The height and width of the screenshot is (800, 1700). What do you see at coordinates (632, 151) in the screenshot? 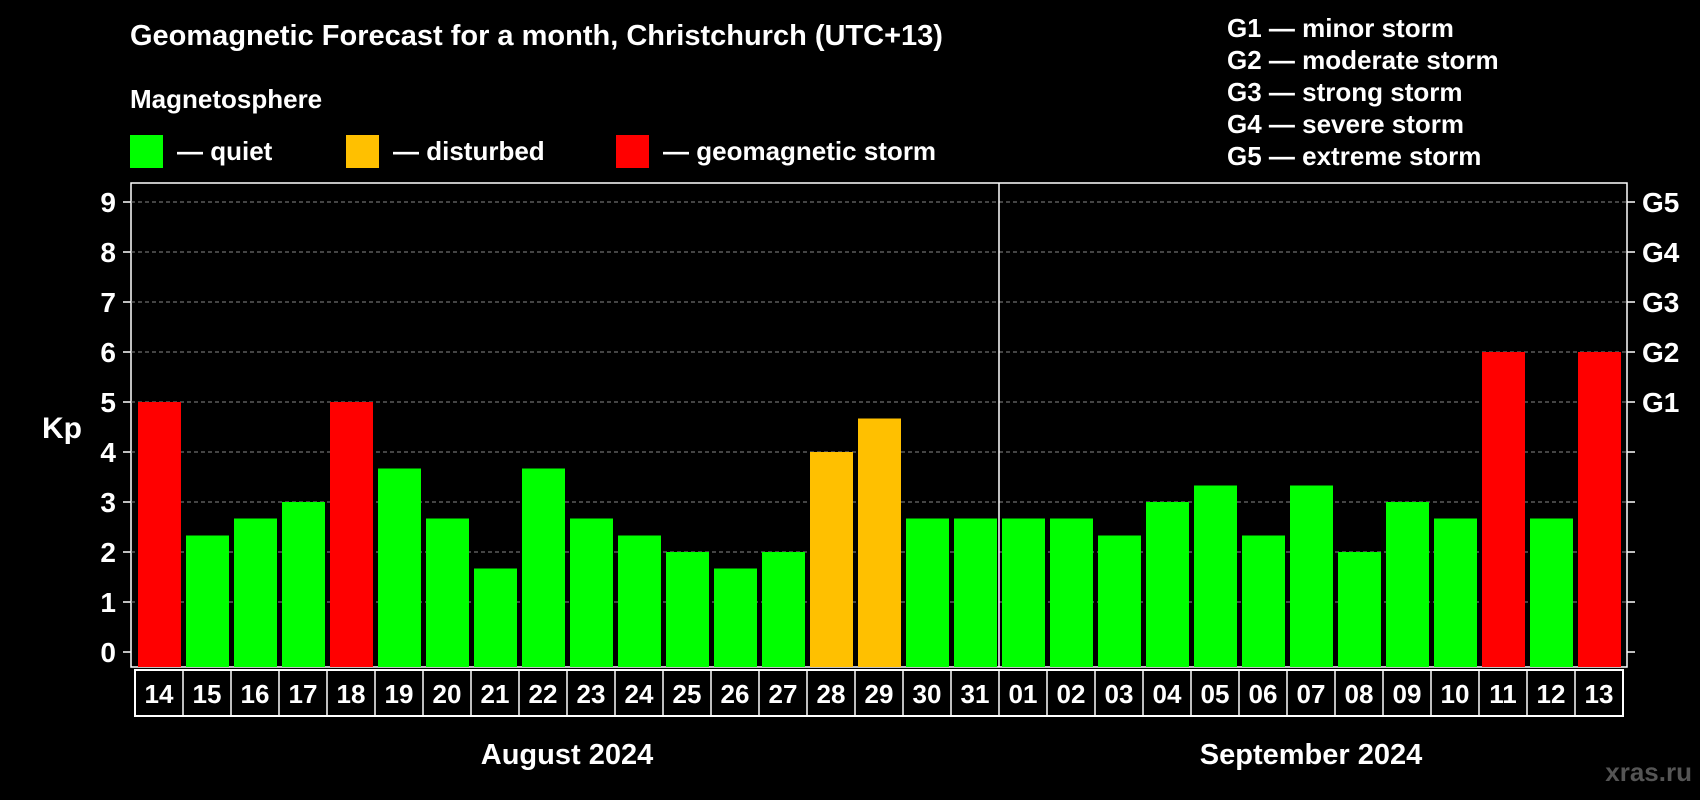
I see `legend-swatch-storm` at bounding box center [632, 151].